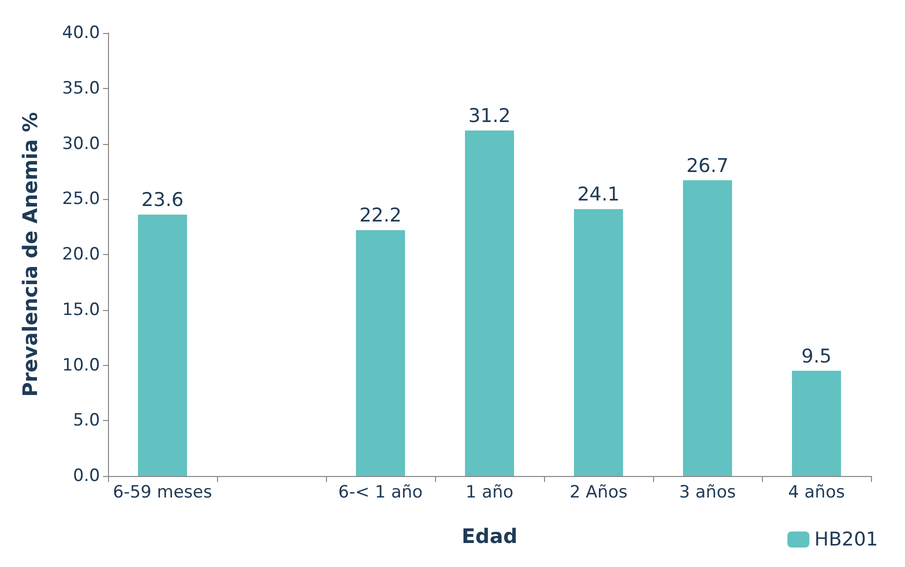  I want to click on y-axis-title: Prevalencia de Anemia %, so click(30, 254).